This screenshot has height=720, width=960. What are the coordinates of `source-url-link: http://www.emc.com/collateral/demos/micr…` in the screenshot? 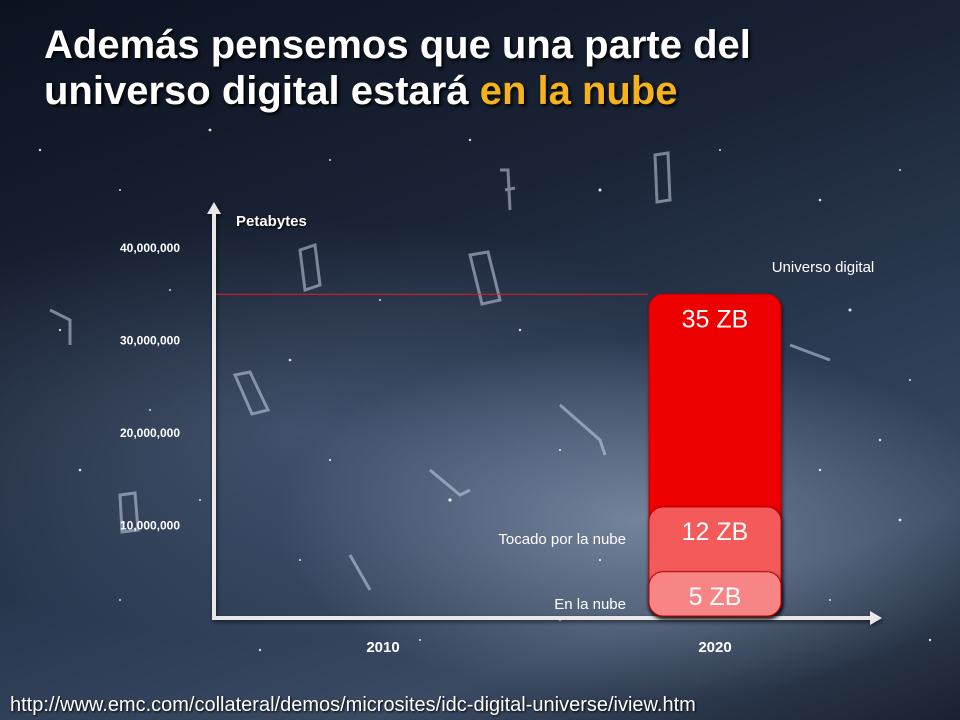 It's located at (353, 705).